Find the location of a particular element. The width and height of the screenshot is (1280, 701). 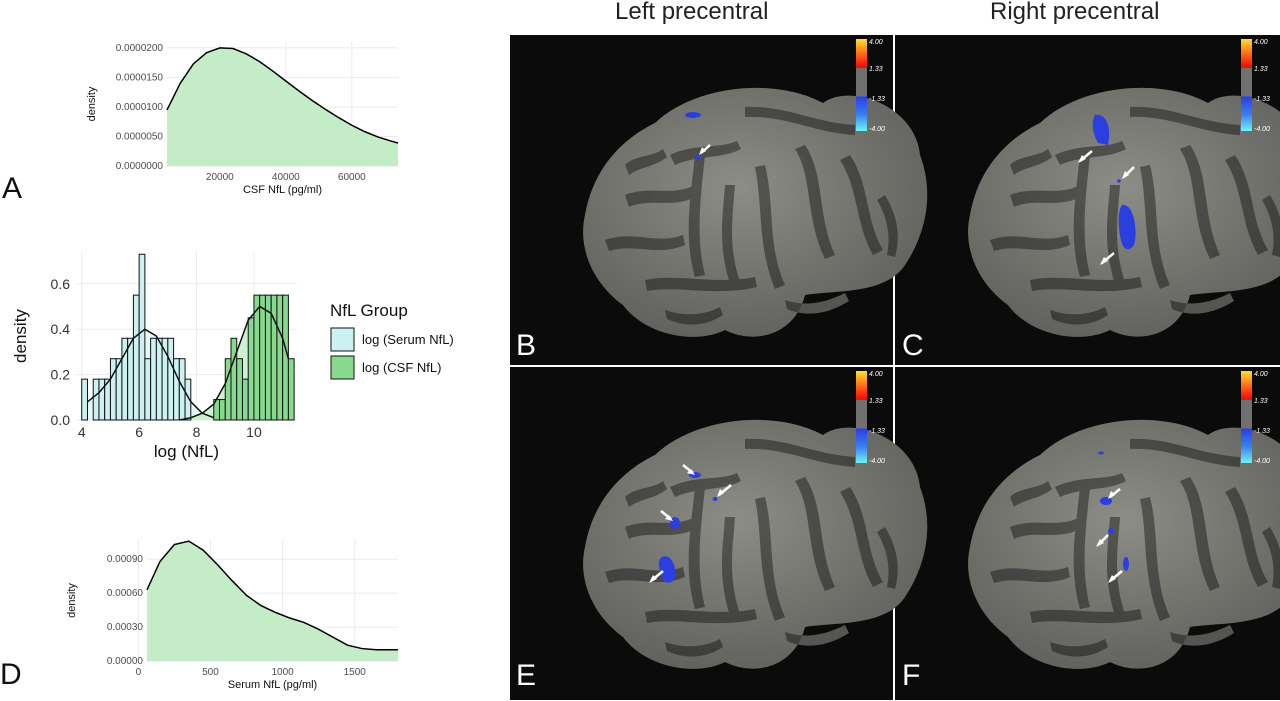

column-title-right-precentral: Right precentral is located at coordinates (1075, 12).